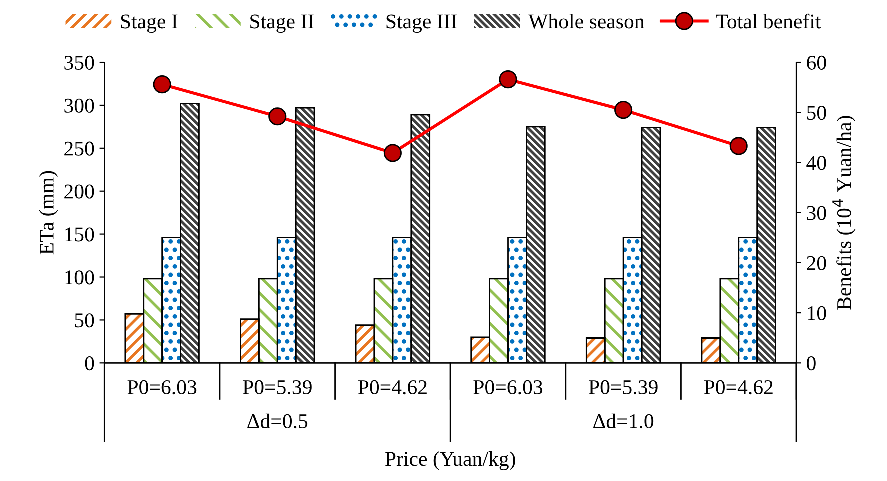 This screenshot has width=887, height=481. I want to click on y2-tick-label: 20, so click(816, 263).